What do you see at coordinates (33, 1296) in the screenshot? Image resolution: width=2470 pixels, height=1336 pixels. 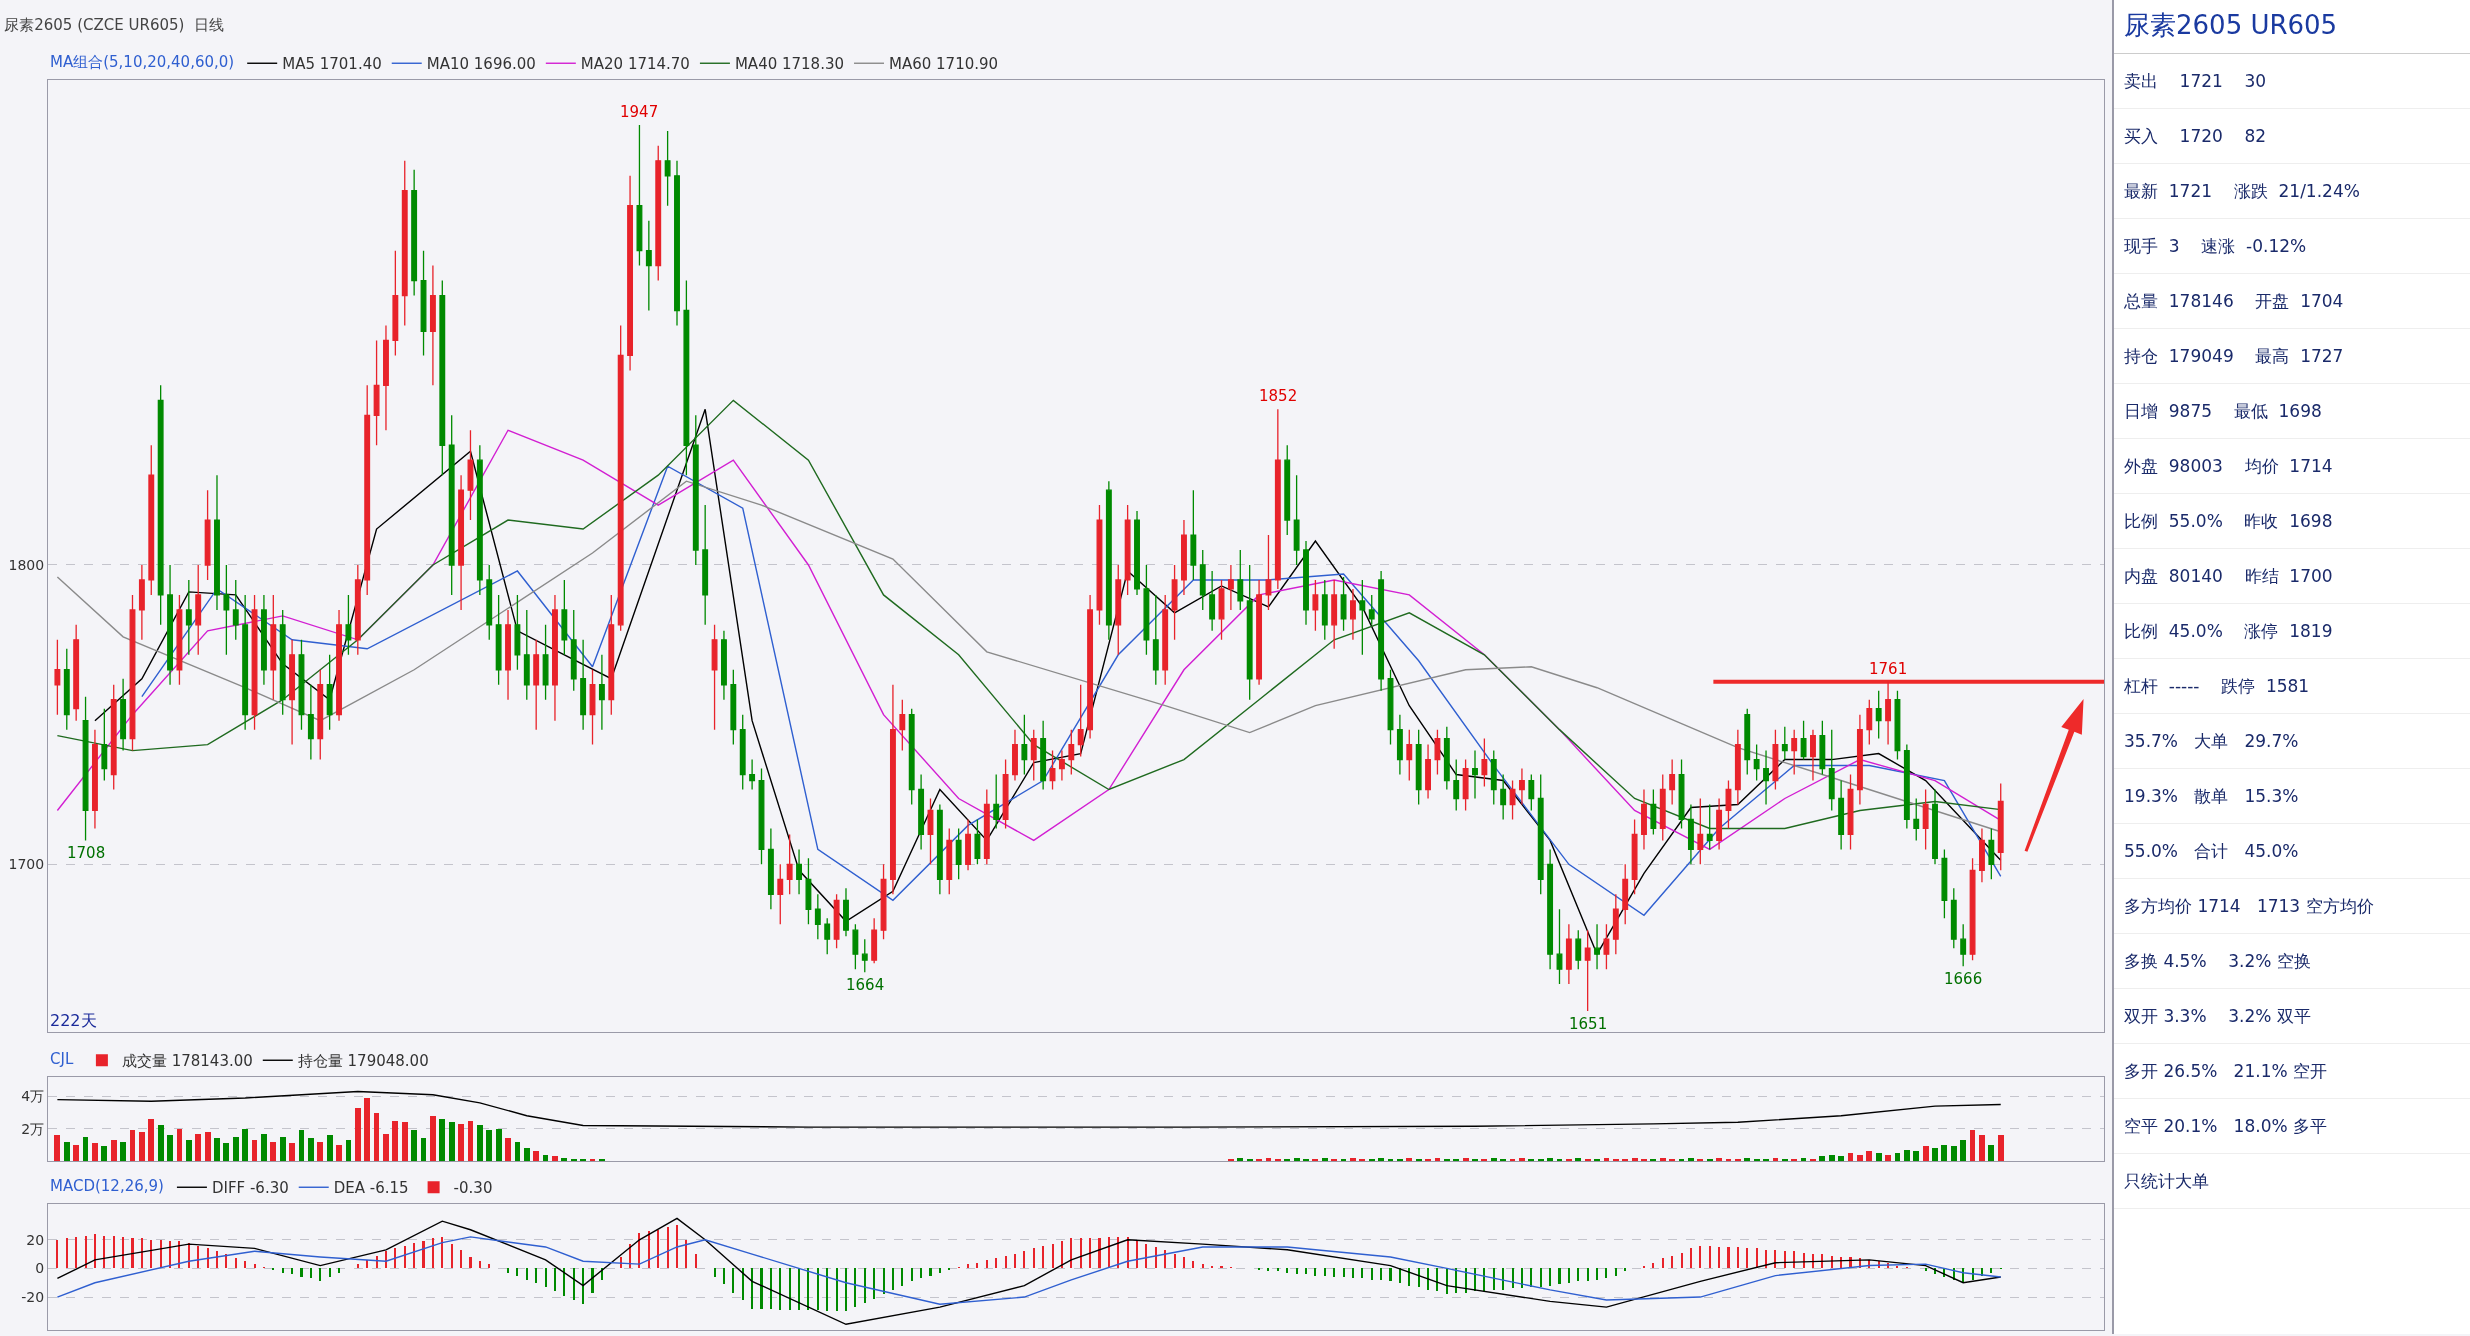 I see `y-tick-label: -20` at bounding box center [33, 1296].